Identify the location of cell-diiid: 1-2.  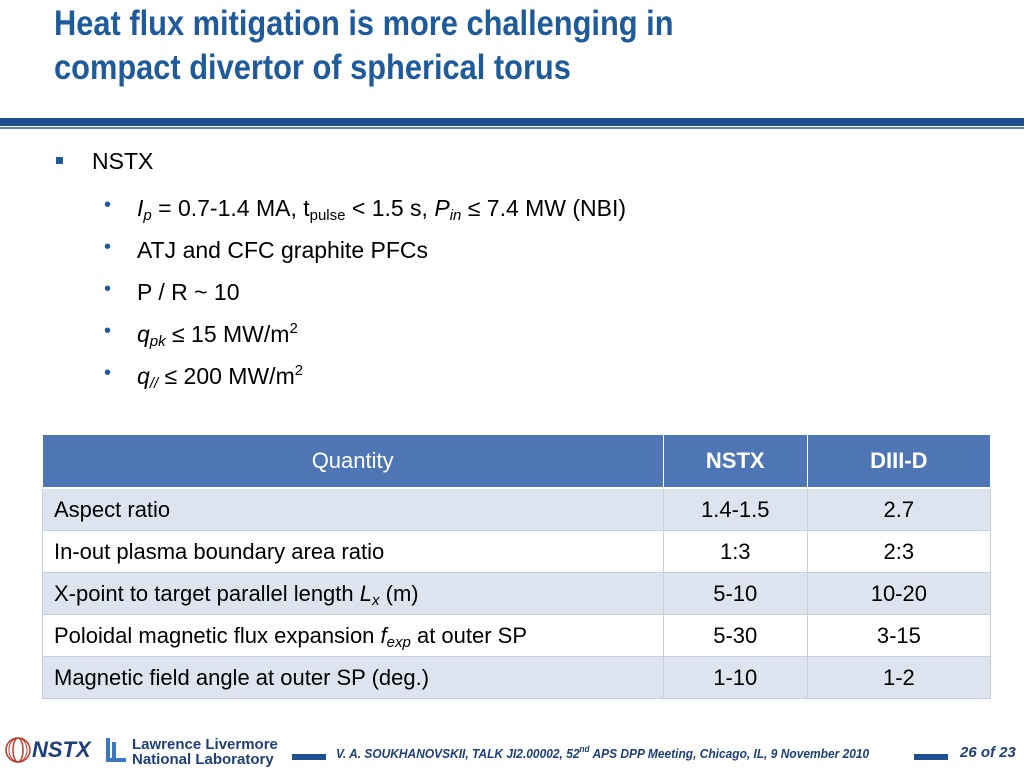
(899, 677).